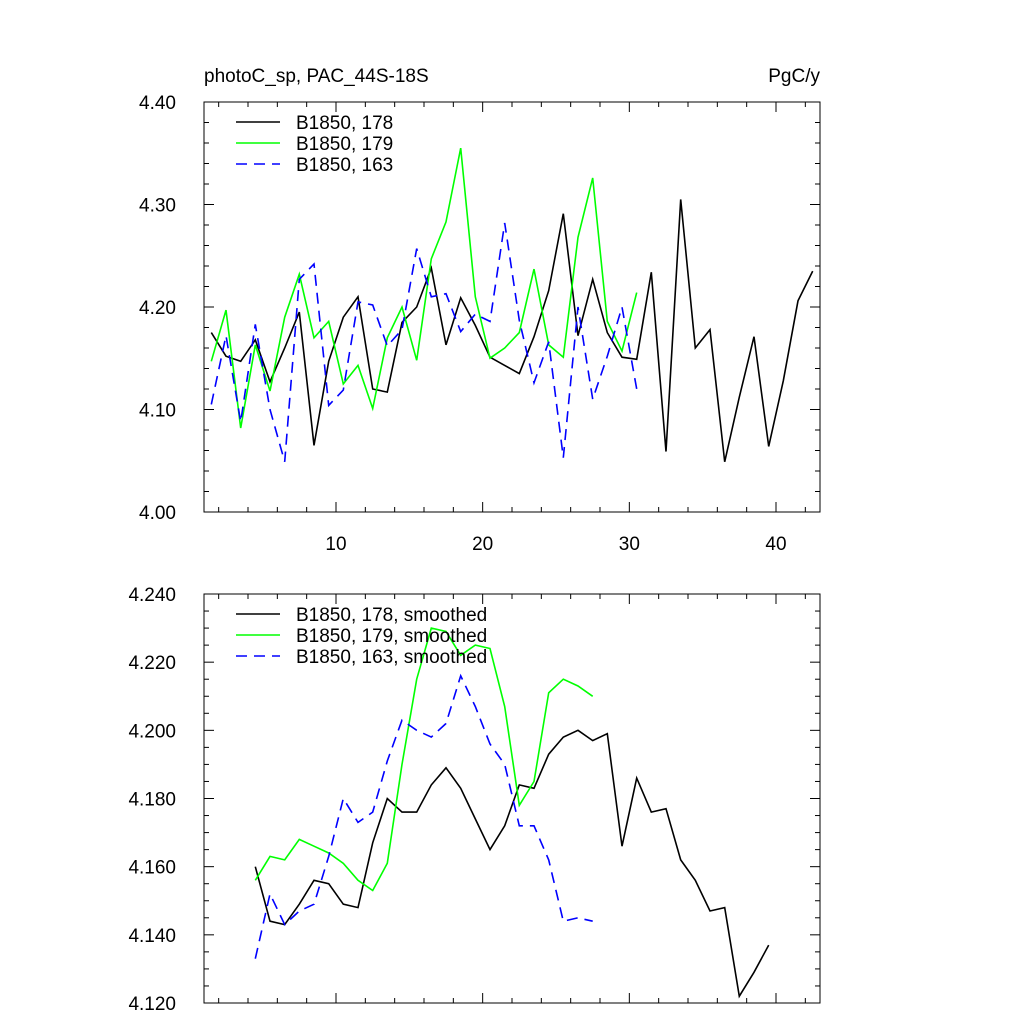 The height and width of the screenshot is (1024, 1024). Describe the element at coordinates (152, 595) in the screenshot. I see `bottom-y-tick-label: 4.240` at that location.